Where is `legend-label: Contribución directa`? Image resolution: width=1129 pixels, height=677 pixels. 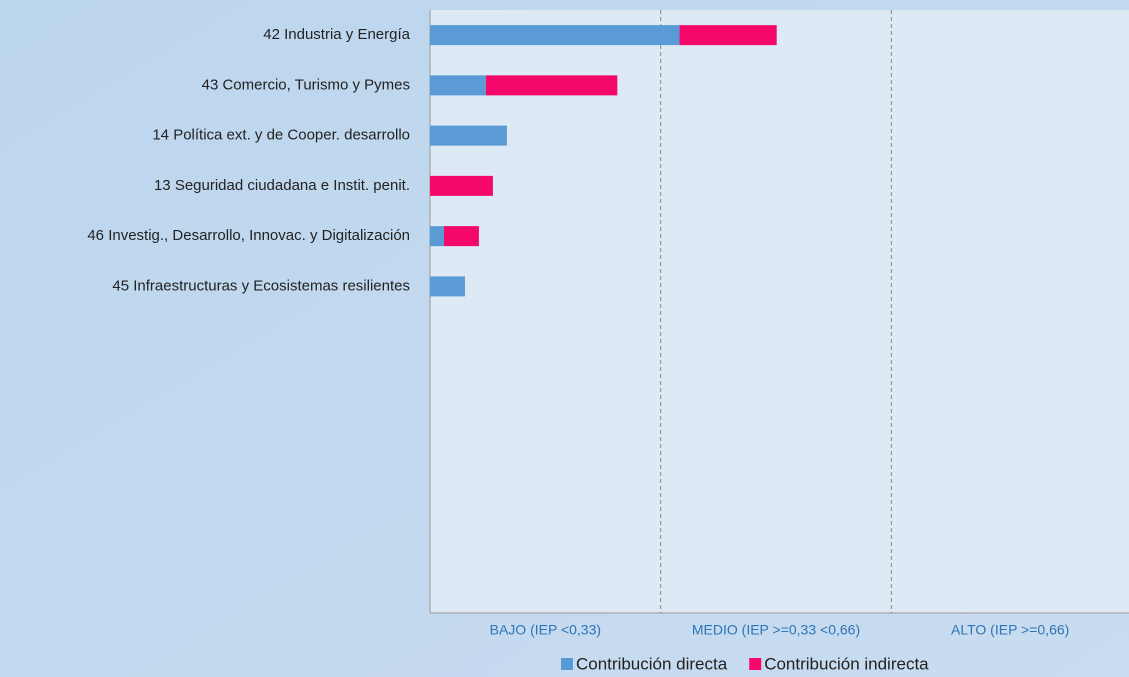
legend-label: Contribución directa is located at coordinates (652, 663).